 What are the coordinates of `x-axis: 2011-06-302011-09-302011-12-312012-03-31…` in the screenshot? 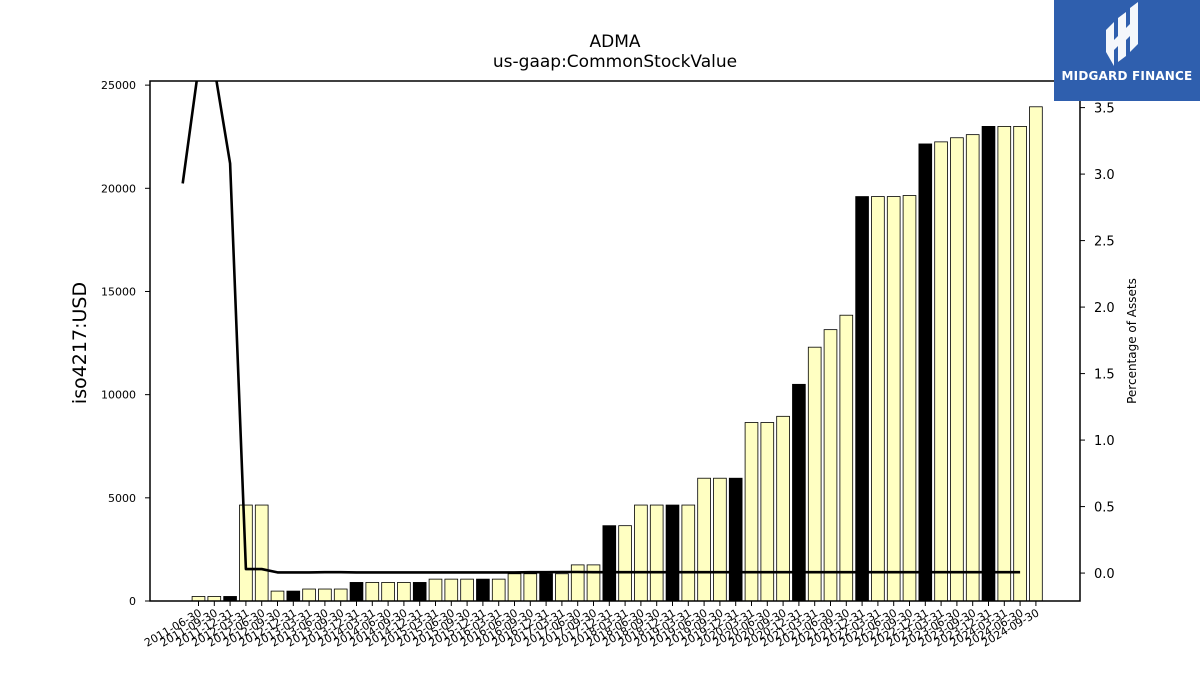 It's located at (591, 625).